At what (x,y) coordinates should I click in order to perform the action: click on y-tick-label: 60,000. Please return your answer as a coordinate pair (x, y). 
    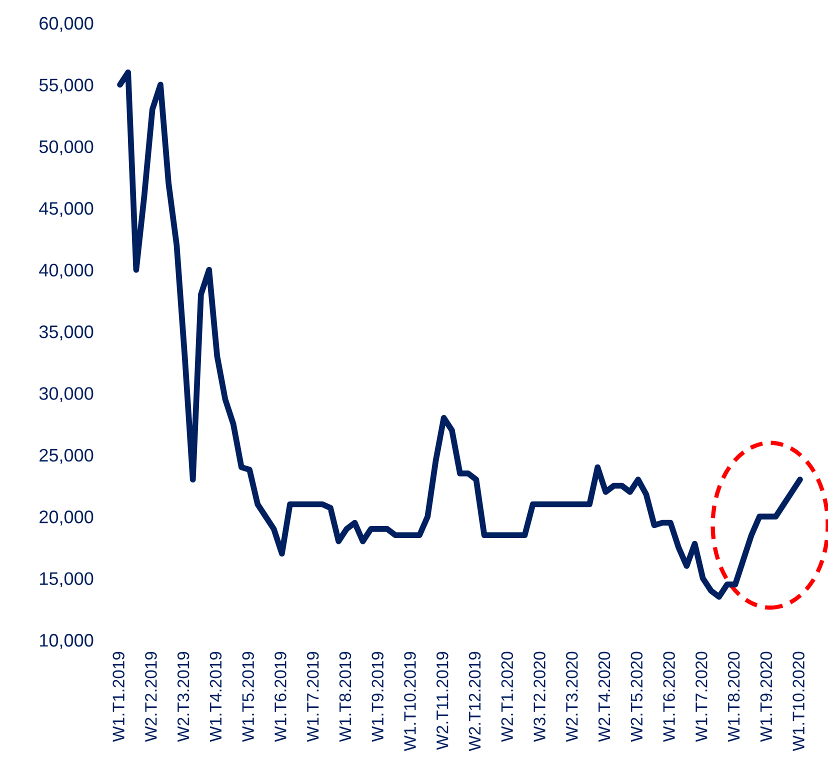
    Looking at the image, I should click on (67, 24).